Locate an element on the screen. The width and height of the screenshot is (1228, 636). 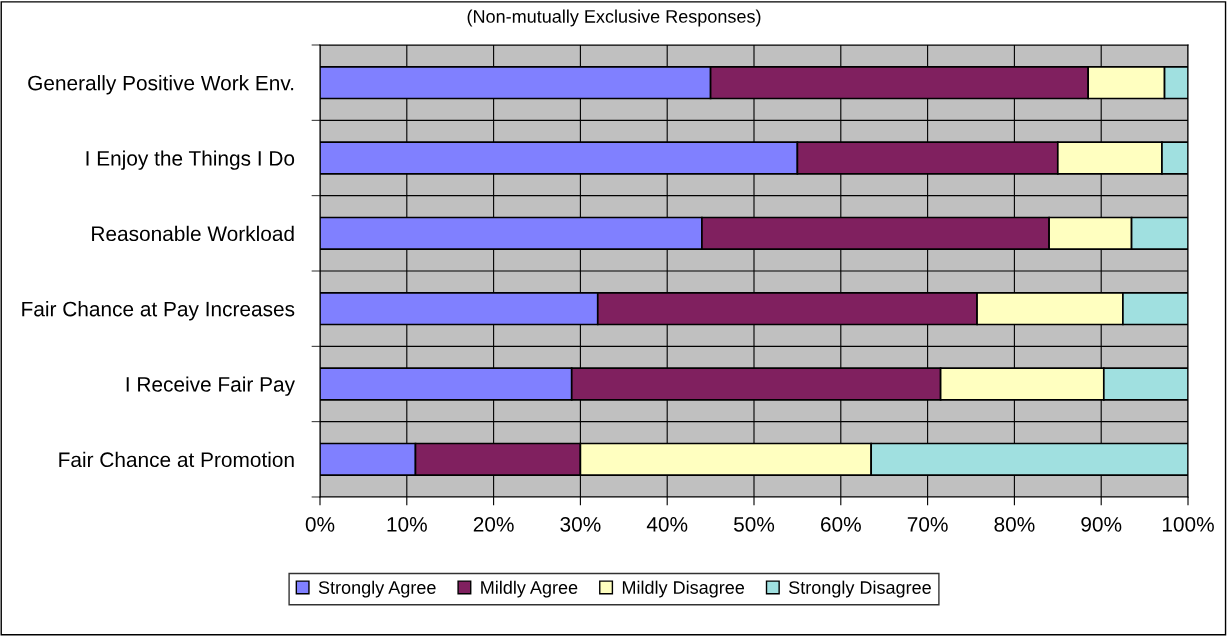
y-tick-label: Generally Positive Work Env. is located at coordinates (161, 85).